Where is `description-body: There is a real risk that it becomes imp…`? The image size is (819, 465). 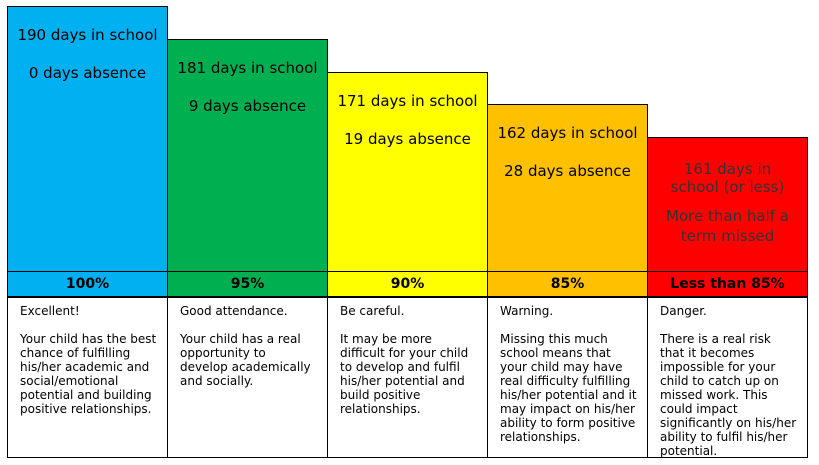
description-body: There is a real risk that it becomes imp… is located at coordinates (728, 395).